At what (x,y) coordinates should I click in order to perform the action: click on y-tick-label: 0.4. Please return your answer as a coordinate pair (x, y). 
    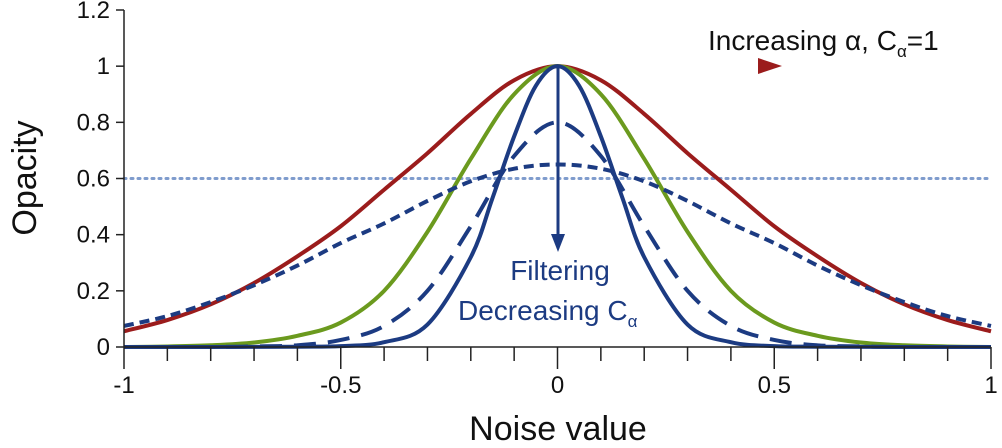
    Looking at the image, I should click on (93, 235).